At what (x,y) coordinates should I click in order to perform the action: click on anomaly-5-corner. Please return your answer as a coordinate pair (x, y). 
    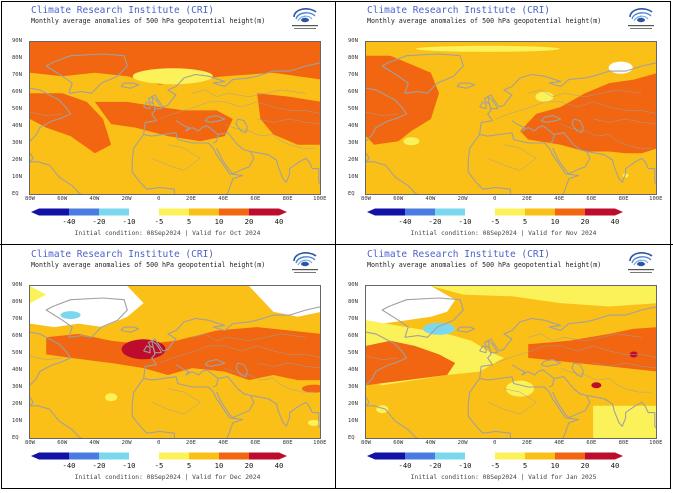
    Looking at the image, I should click on (38, 295).